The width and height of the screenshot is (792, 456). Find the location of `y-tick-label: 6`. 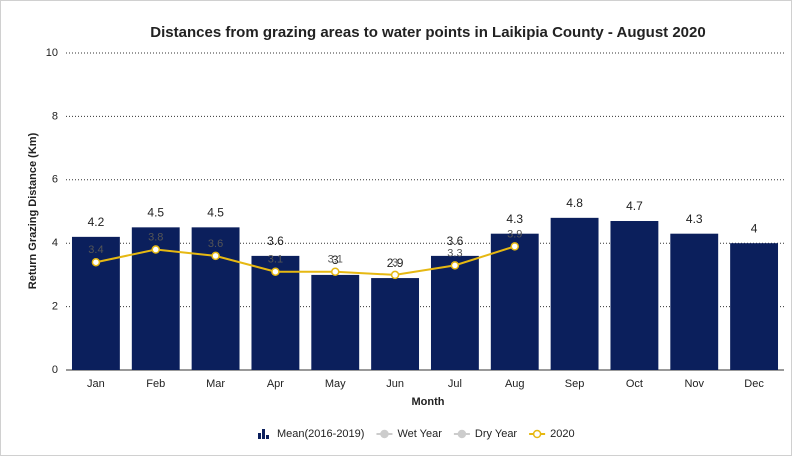

y-tick-label: 6 is located at coordinates (55, 180).